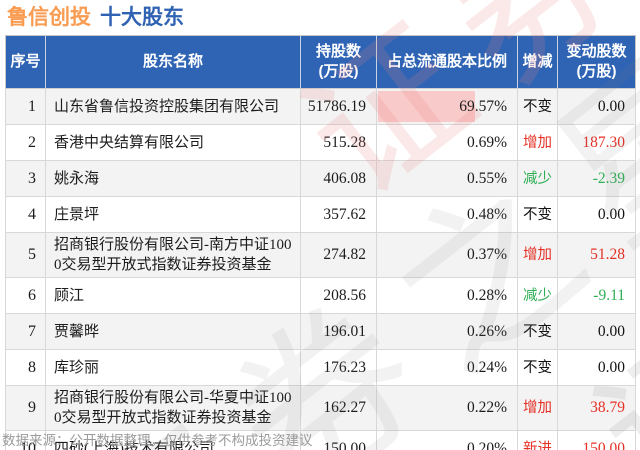 The width and height of the screenshot is (640, 450). I want to click on percent-cell: 0.69%, so click(447, 142).